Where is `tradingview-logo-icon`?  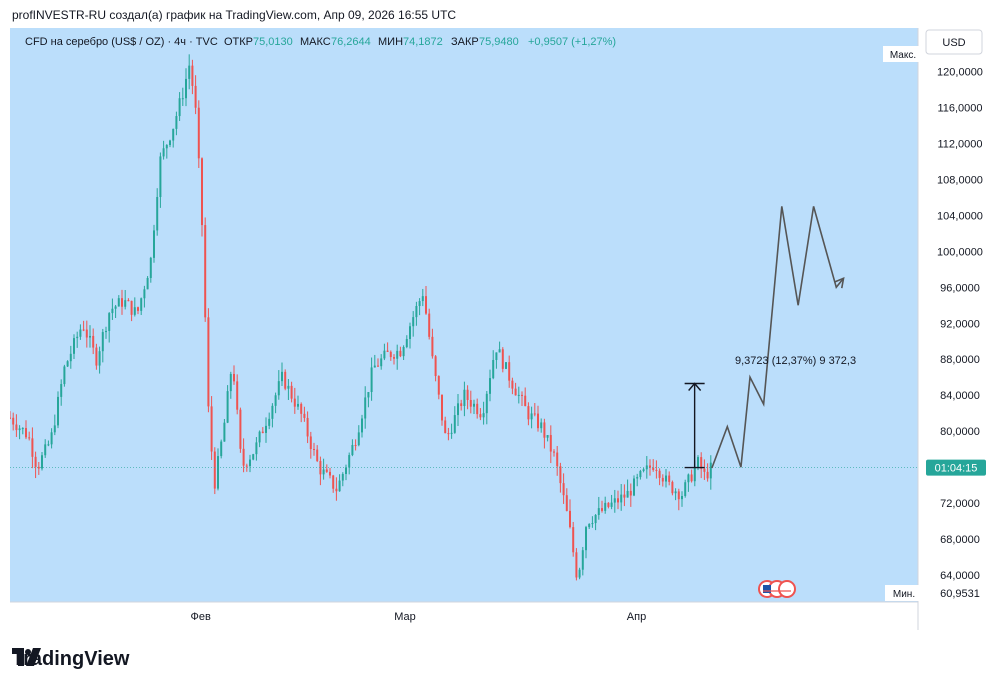
tradingview-logo-icon is located at coordinates (26, 657).